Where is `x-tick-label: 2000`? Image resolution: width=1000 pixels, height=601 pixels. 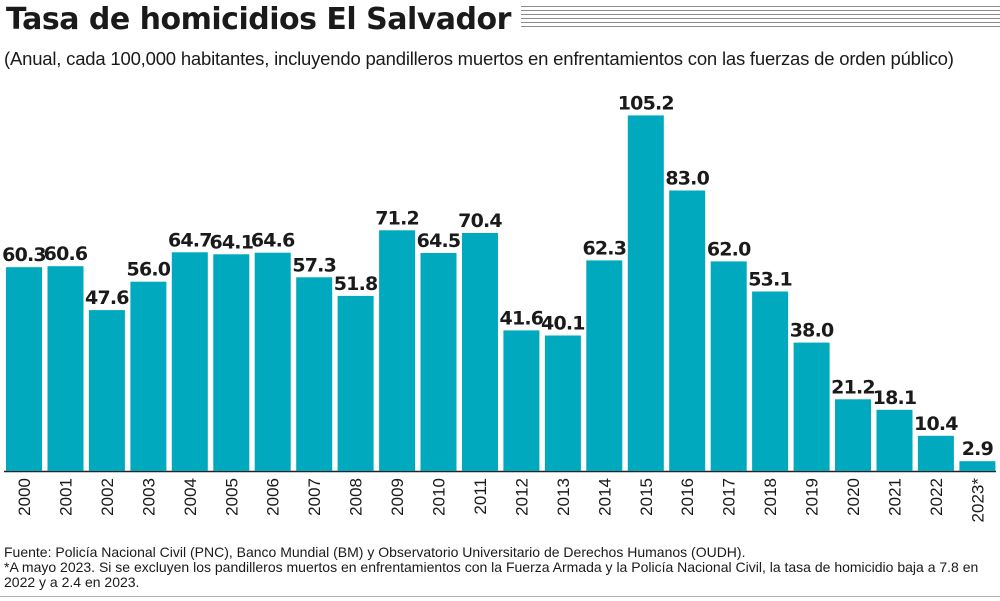
x-tick-label: 2000 is located at coordinates (24, 497).